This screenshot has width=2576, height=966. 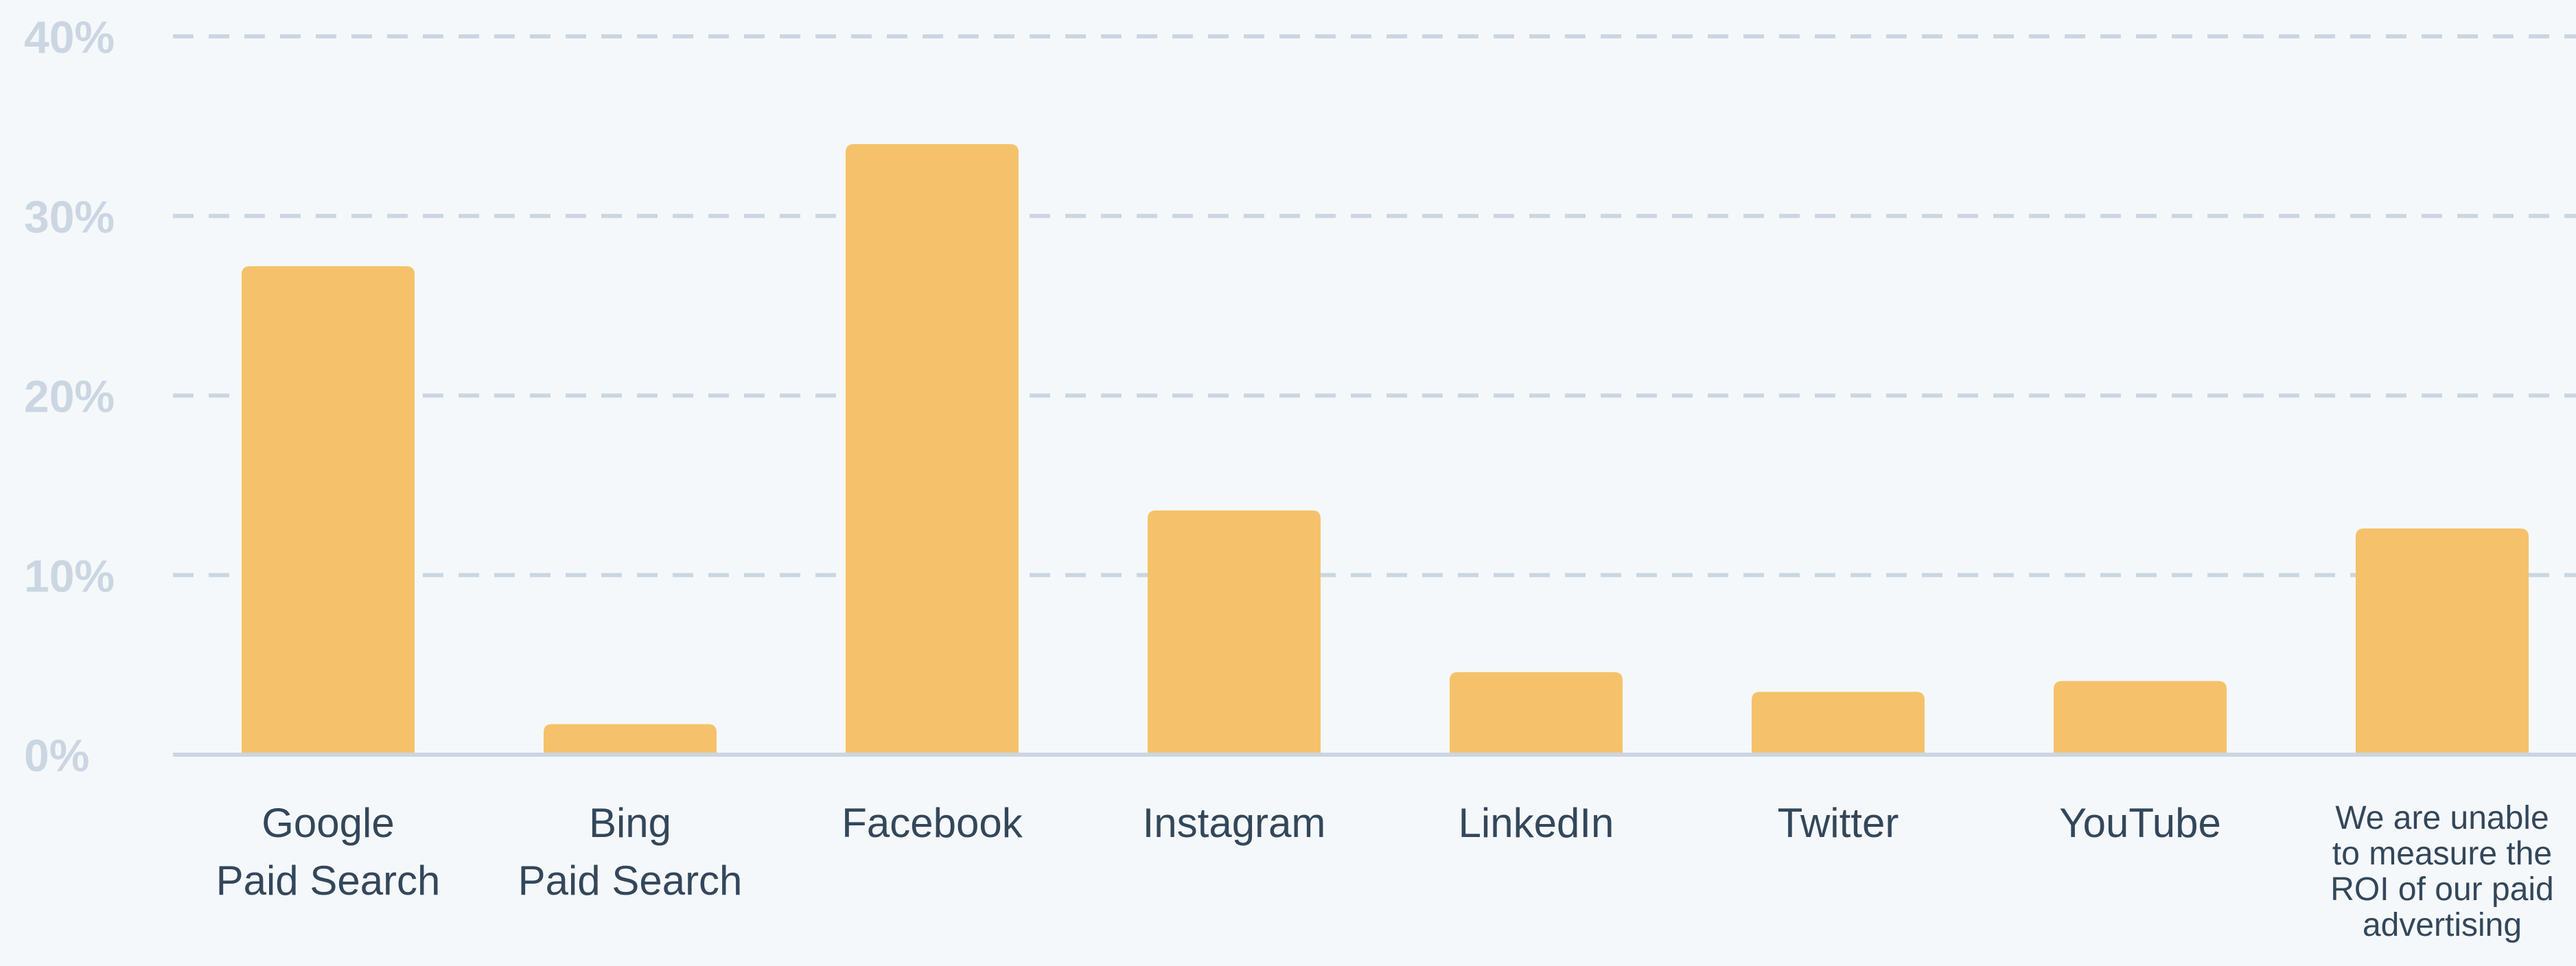 I want to click on x-category-label: LinkedIn, so click(x=1536, y=823).